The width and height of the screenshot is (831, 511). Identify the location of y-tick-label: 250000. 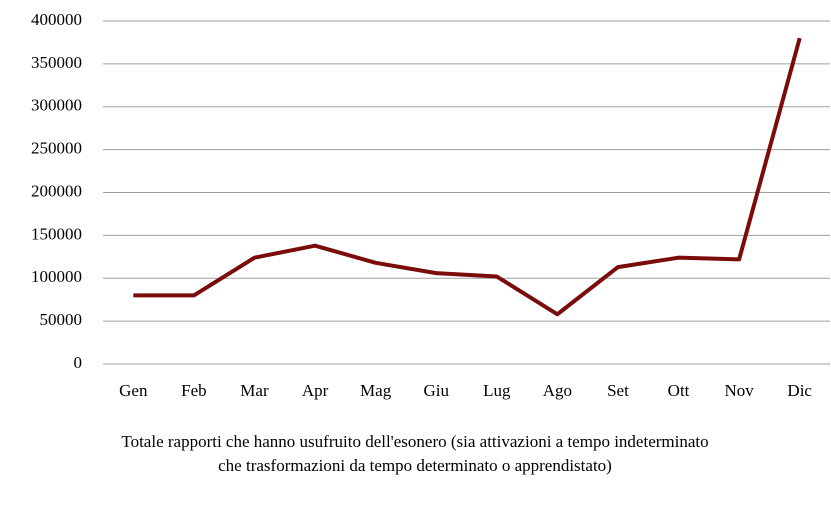
(56, 148).